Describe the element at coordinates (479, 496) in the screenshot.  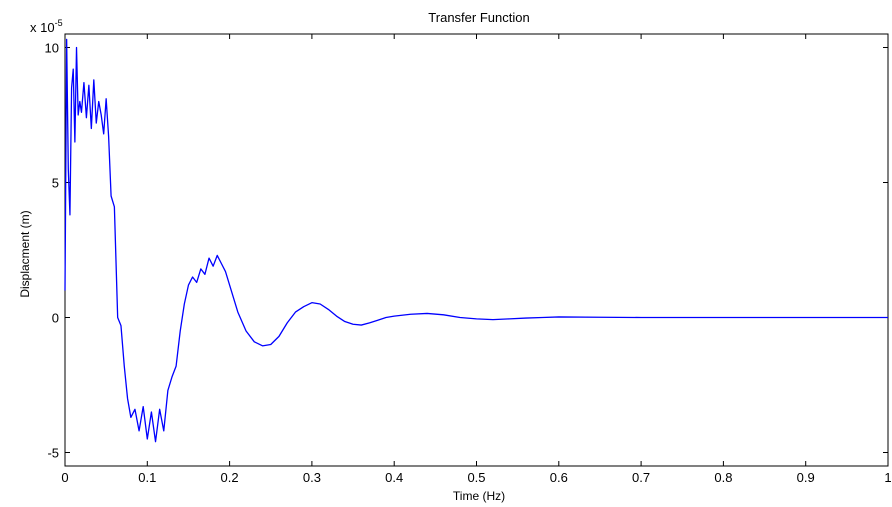
I see `x-axis-label: Time (Hz)` at that location.